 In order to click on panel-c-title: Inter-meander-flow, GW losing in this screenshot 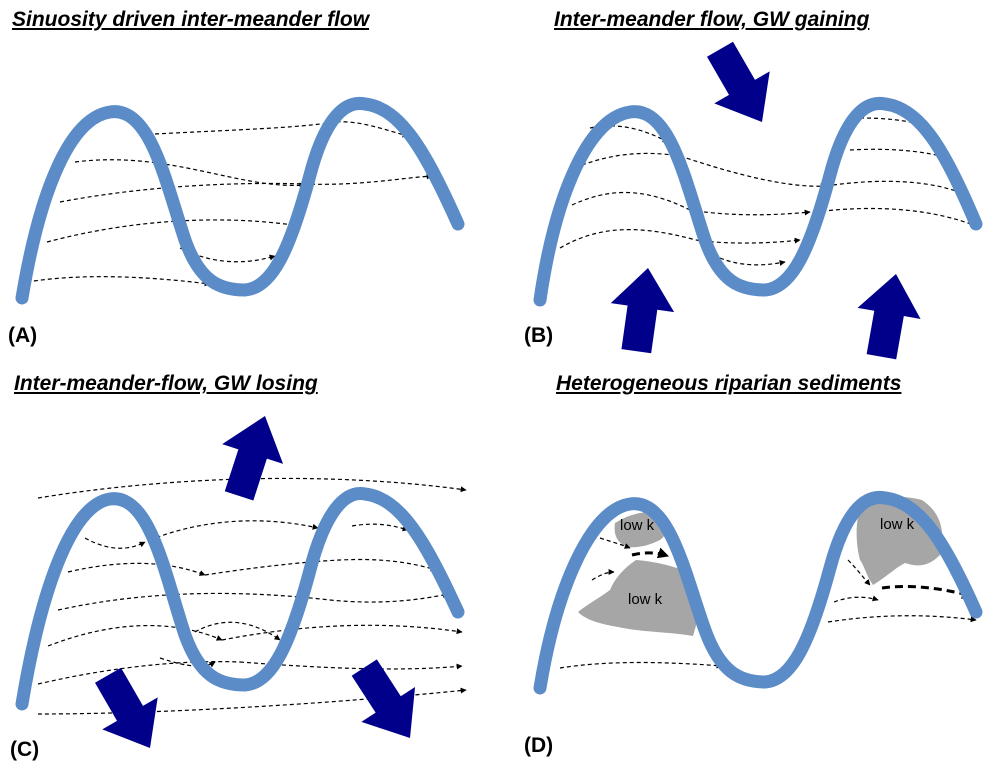, I will do `click(166, 383)`.